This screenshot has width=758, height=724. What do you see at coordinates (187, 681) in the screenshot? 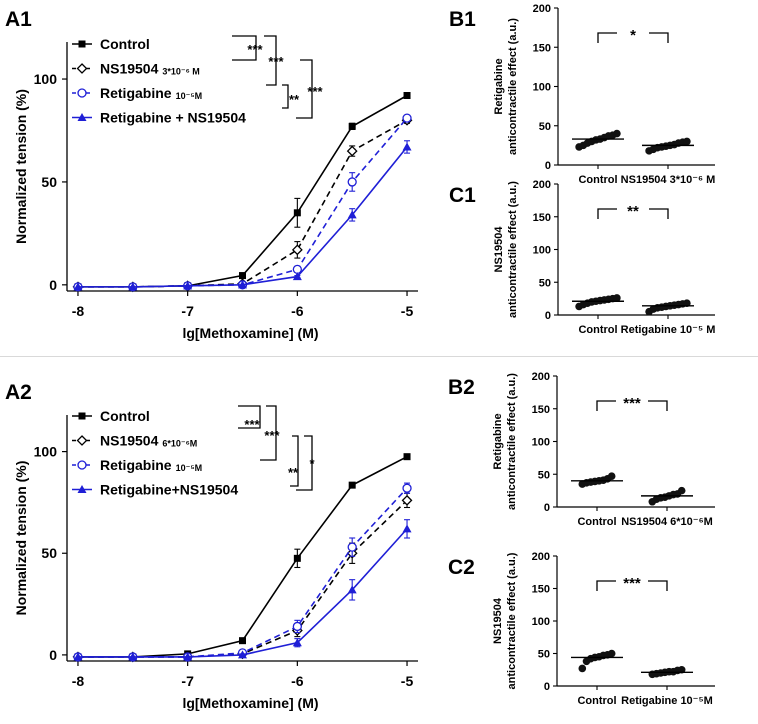
I see `x-tick-label: -7` at bounding box center [187, 681].